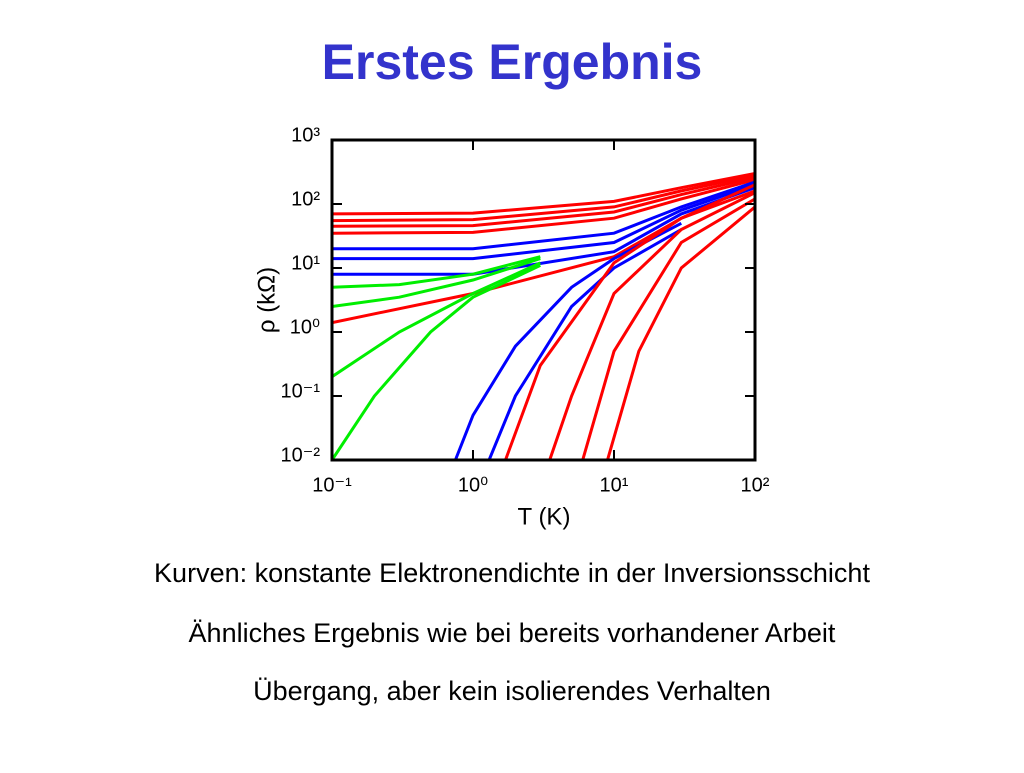 This screenshot has width=1024, height=773. What do you see at coordinates (305, 327) in the screenshot?
I see `y-tick-label: 10⁰` at bounding box center [305, 327].